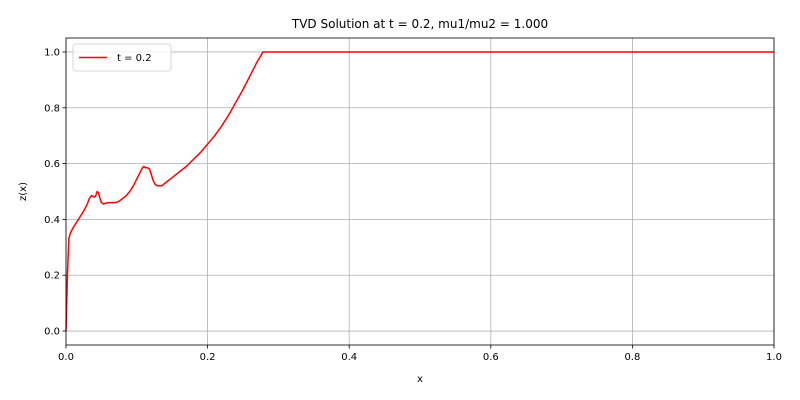 The image size is (800, 400). I want to click on legend-box, so click(122, 57).